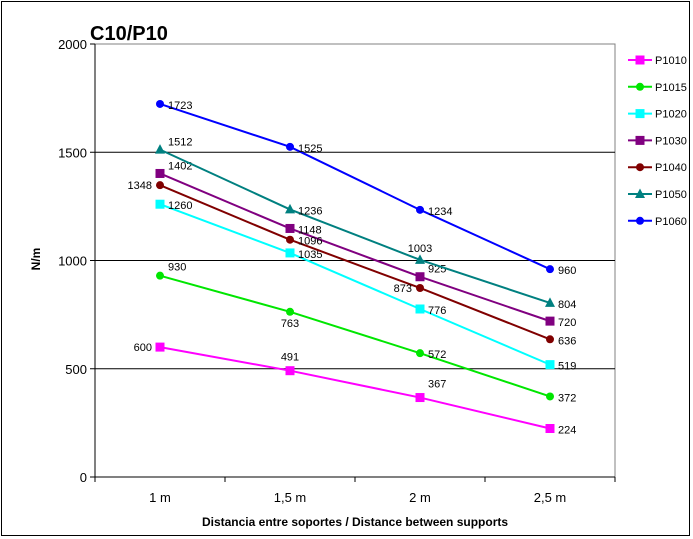 Image resolution: width=693 pixels, height=539 pixels. Describe the element at coordinates (437, 385) in the screenshot. I see `data-label: 367` at that location.